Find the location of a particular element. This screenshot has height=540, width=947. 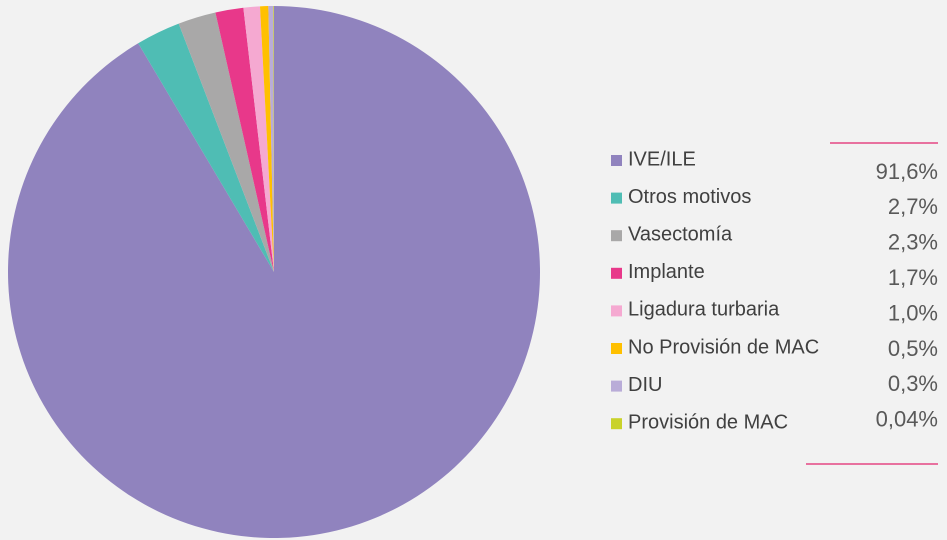

legend-label: IVE/ILE is located at coordinates (662, 159).